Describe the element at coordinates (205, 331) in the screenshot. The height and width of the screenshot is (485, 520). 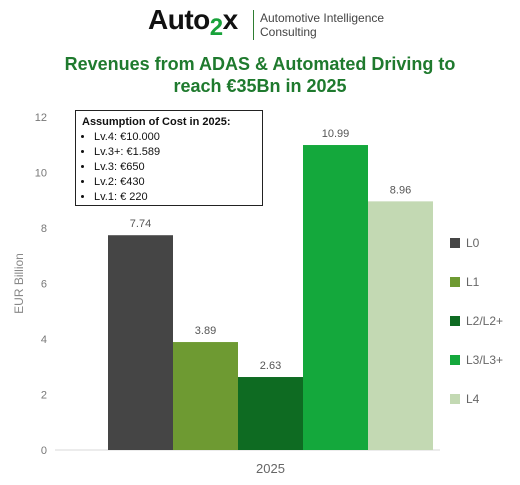
I see `data-label: 3.89` at that location.